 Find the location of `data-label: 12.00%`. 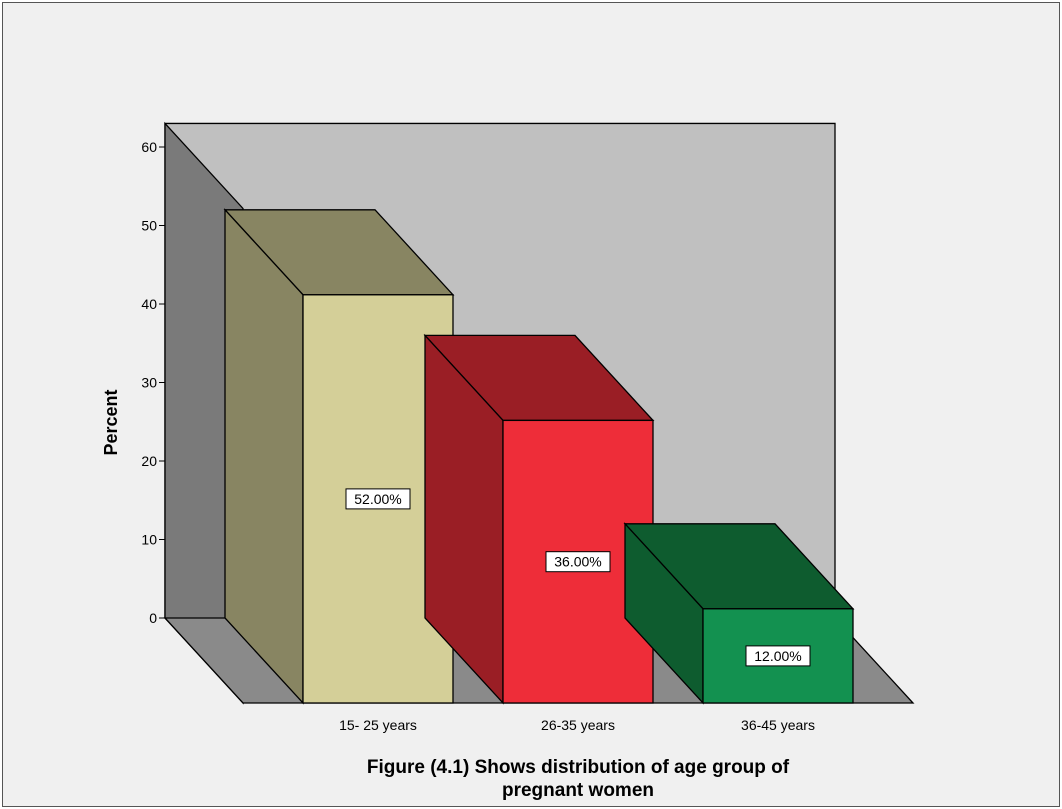

data-label: 12.00% is located at coordinates (777, 656).